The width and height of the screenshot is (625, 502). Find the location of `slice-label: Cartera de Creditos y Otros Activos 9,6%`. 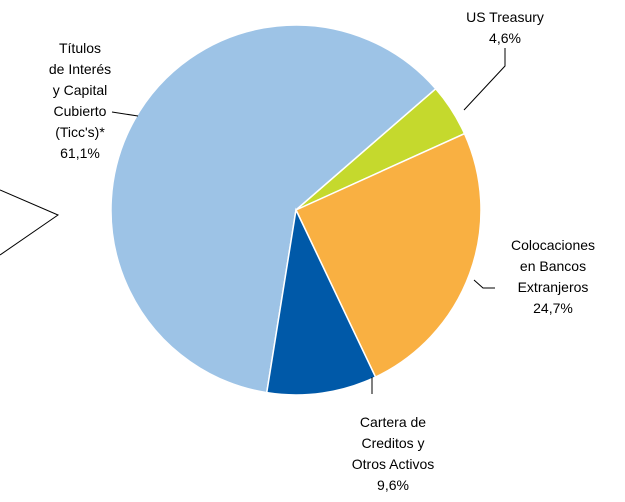

slice-label: Cartera de Creditos y Otros Activos 9,6% is located at coordinates (393, 454).